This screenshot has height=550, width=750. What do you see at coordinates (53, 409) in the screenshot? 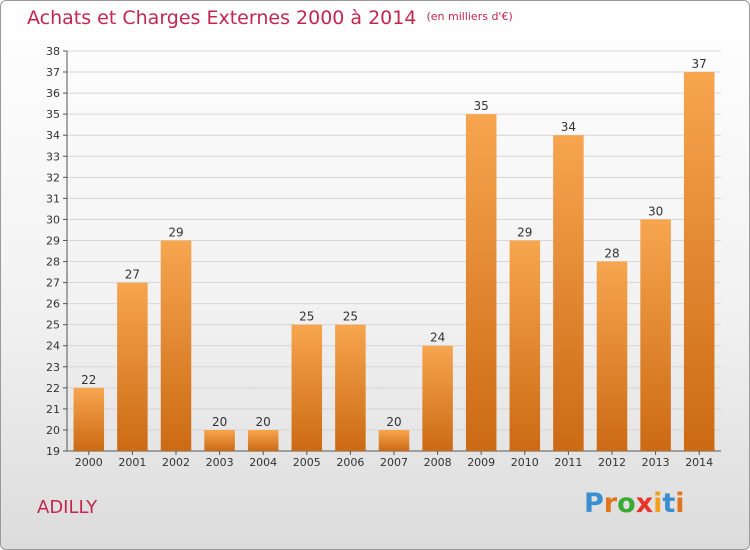
I see `y-tick-label: 21` at bounding box center [53, 409].